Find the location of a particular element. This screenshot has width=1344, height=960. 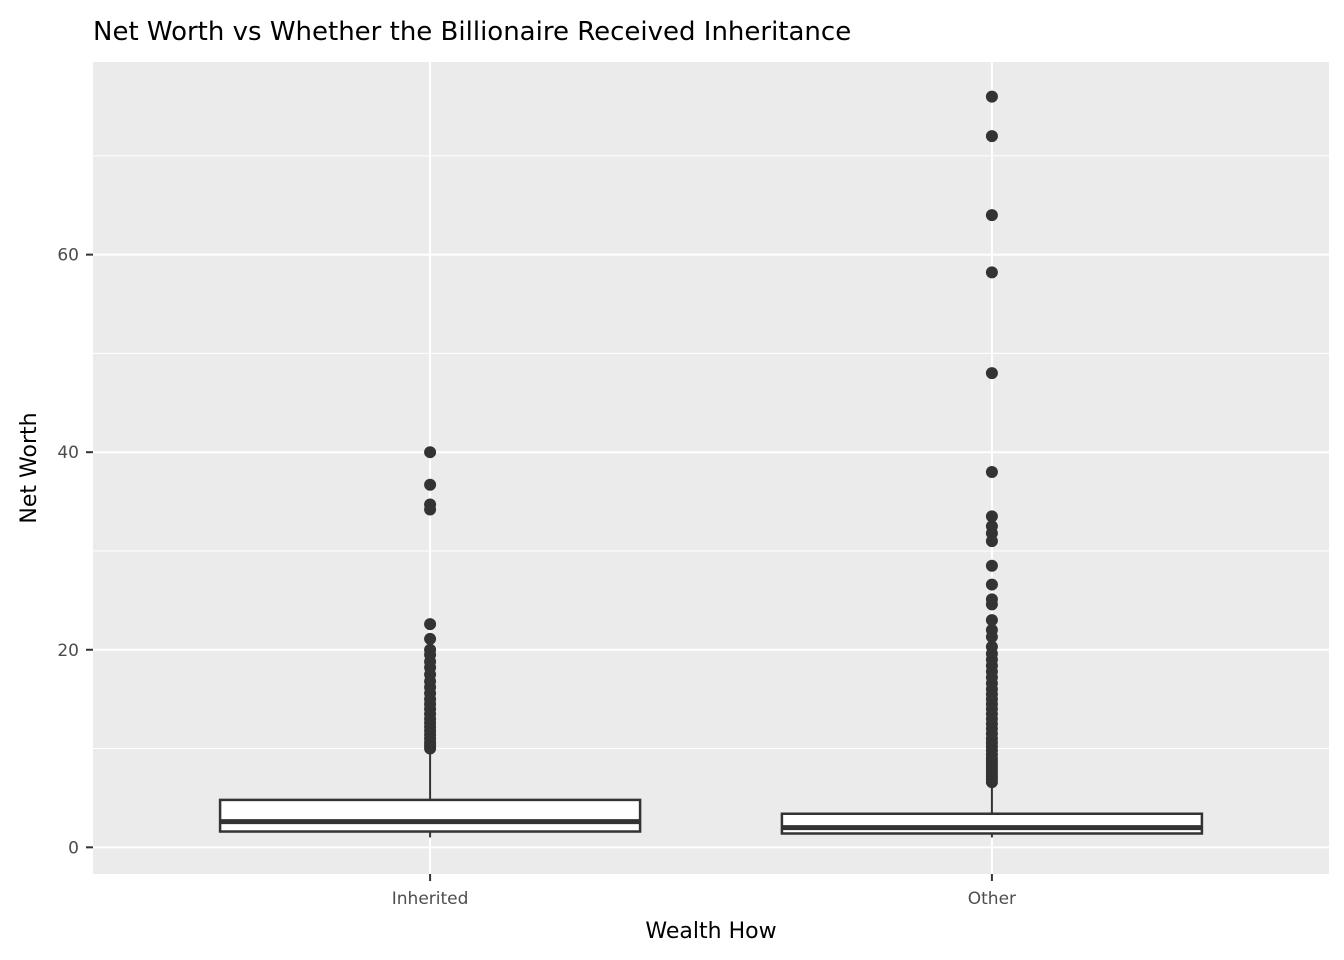

x-axis: Inherited Other is located at coordinates (704, 891).